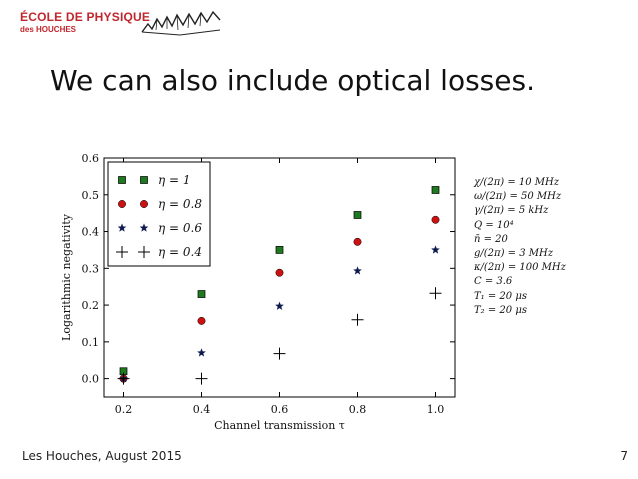  What do you see at coordinates (85, 17) in the screenshot?
I see `logo-title: ÉCOLE DE PHYSIQUE` at bounding box center [85, 17].